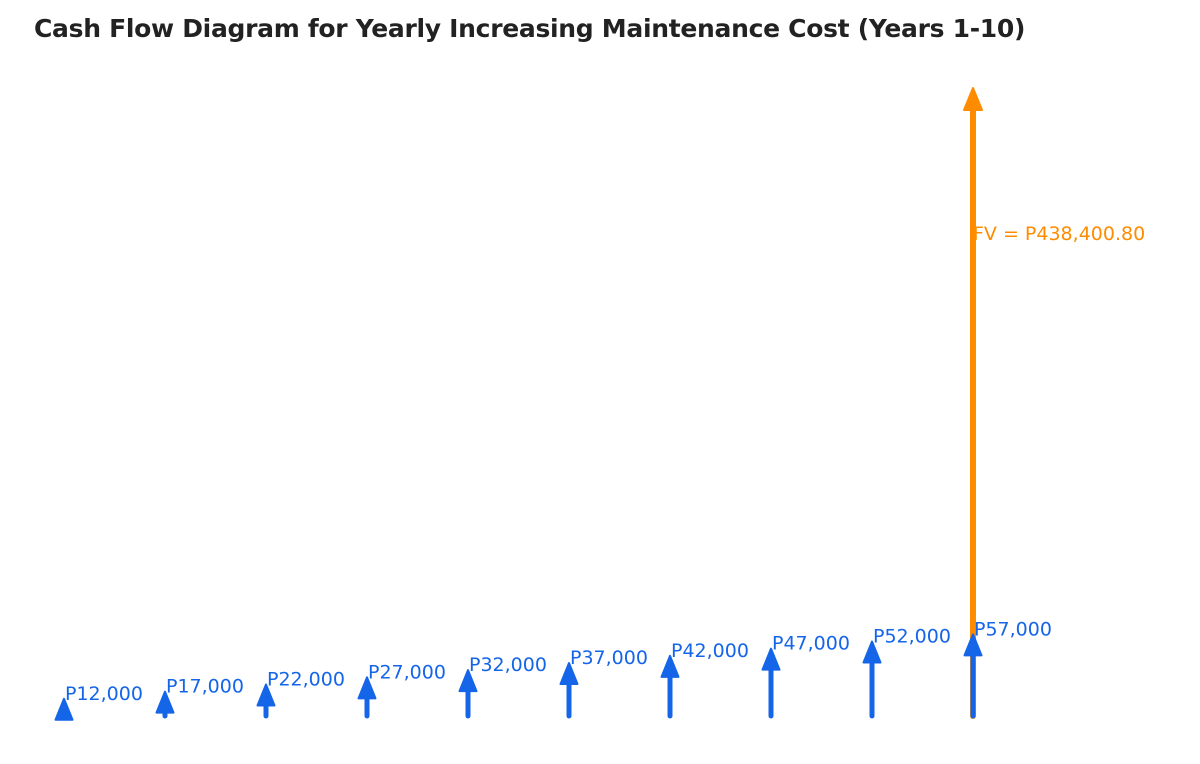  I want to click on cash-flow-label-year-7: P42,000, so click(710, 651).